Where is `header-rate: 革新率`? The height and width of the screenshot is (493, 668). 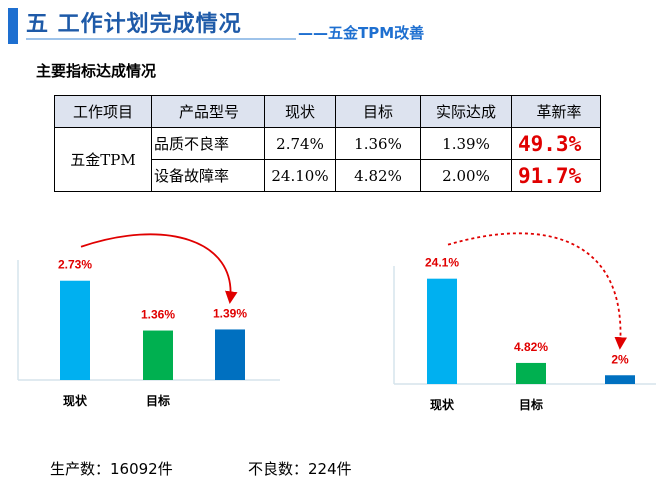 header-rate: 革新率 is located at coordinates (556, 111).